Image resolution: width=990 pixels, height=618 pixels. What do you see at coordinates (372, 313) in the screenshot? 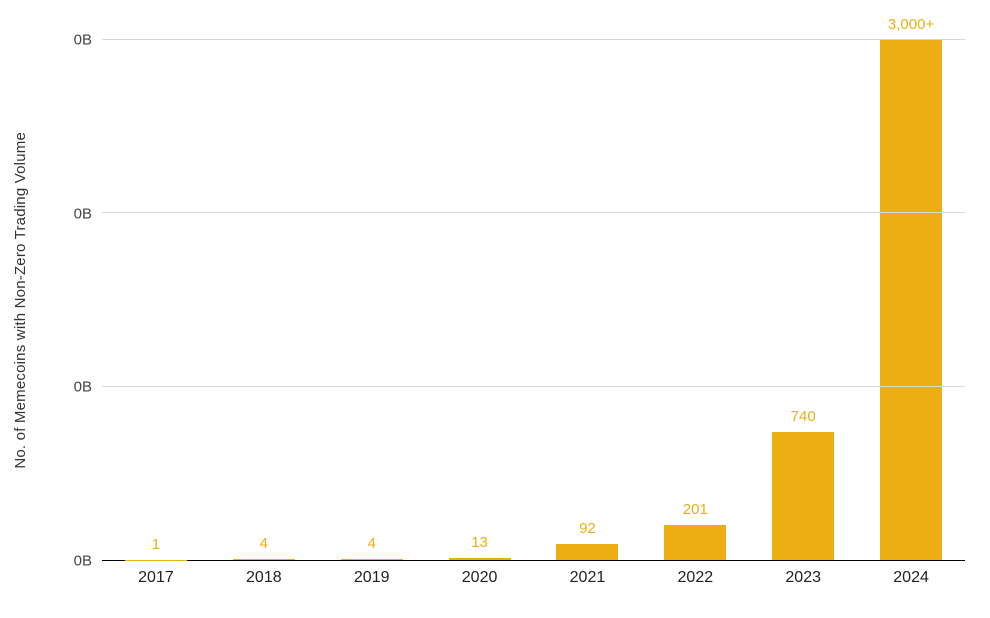
I see `bar-column-2019: 4 2019` at bounding box center [372, 313].